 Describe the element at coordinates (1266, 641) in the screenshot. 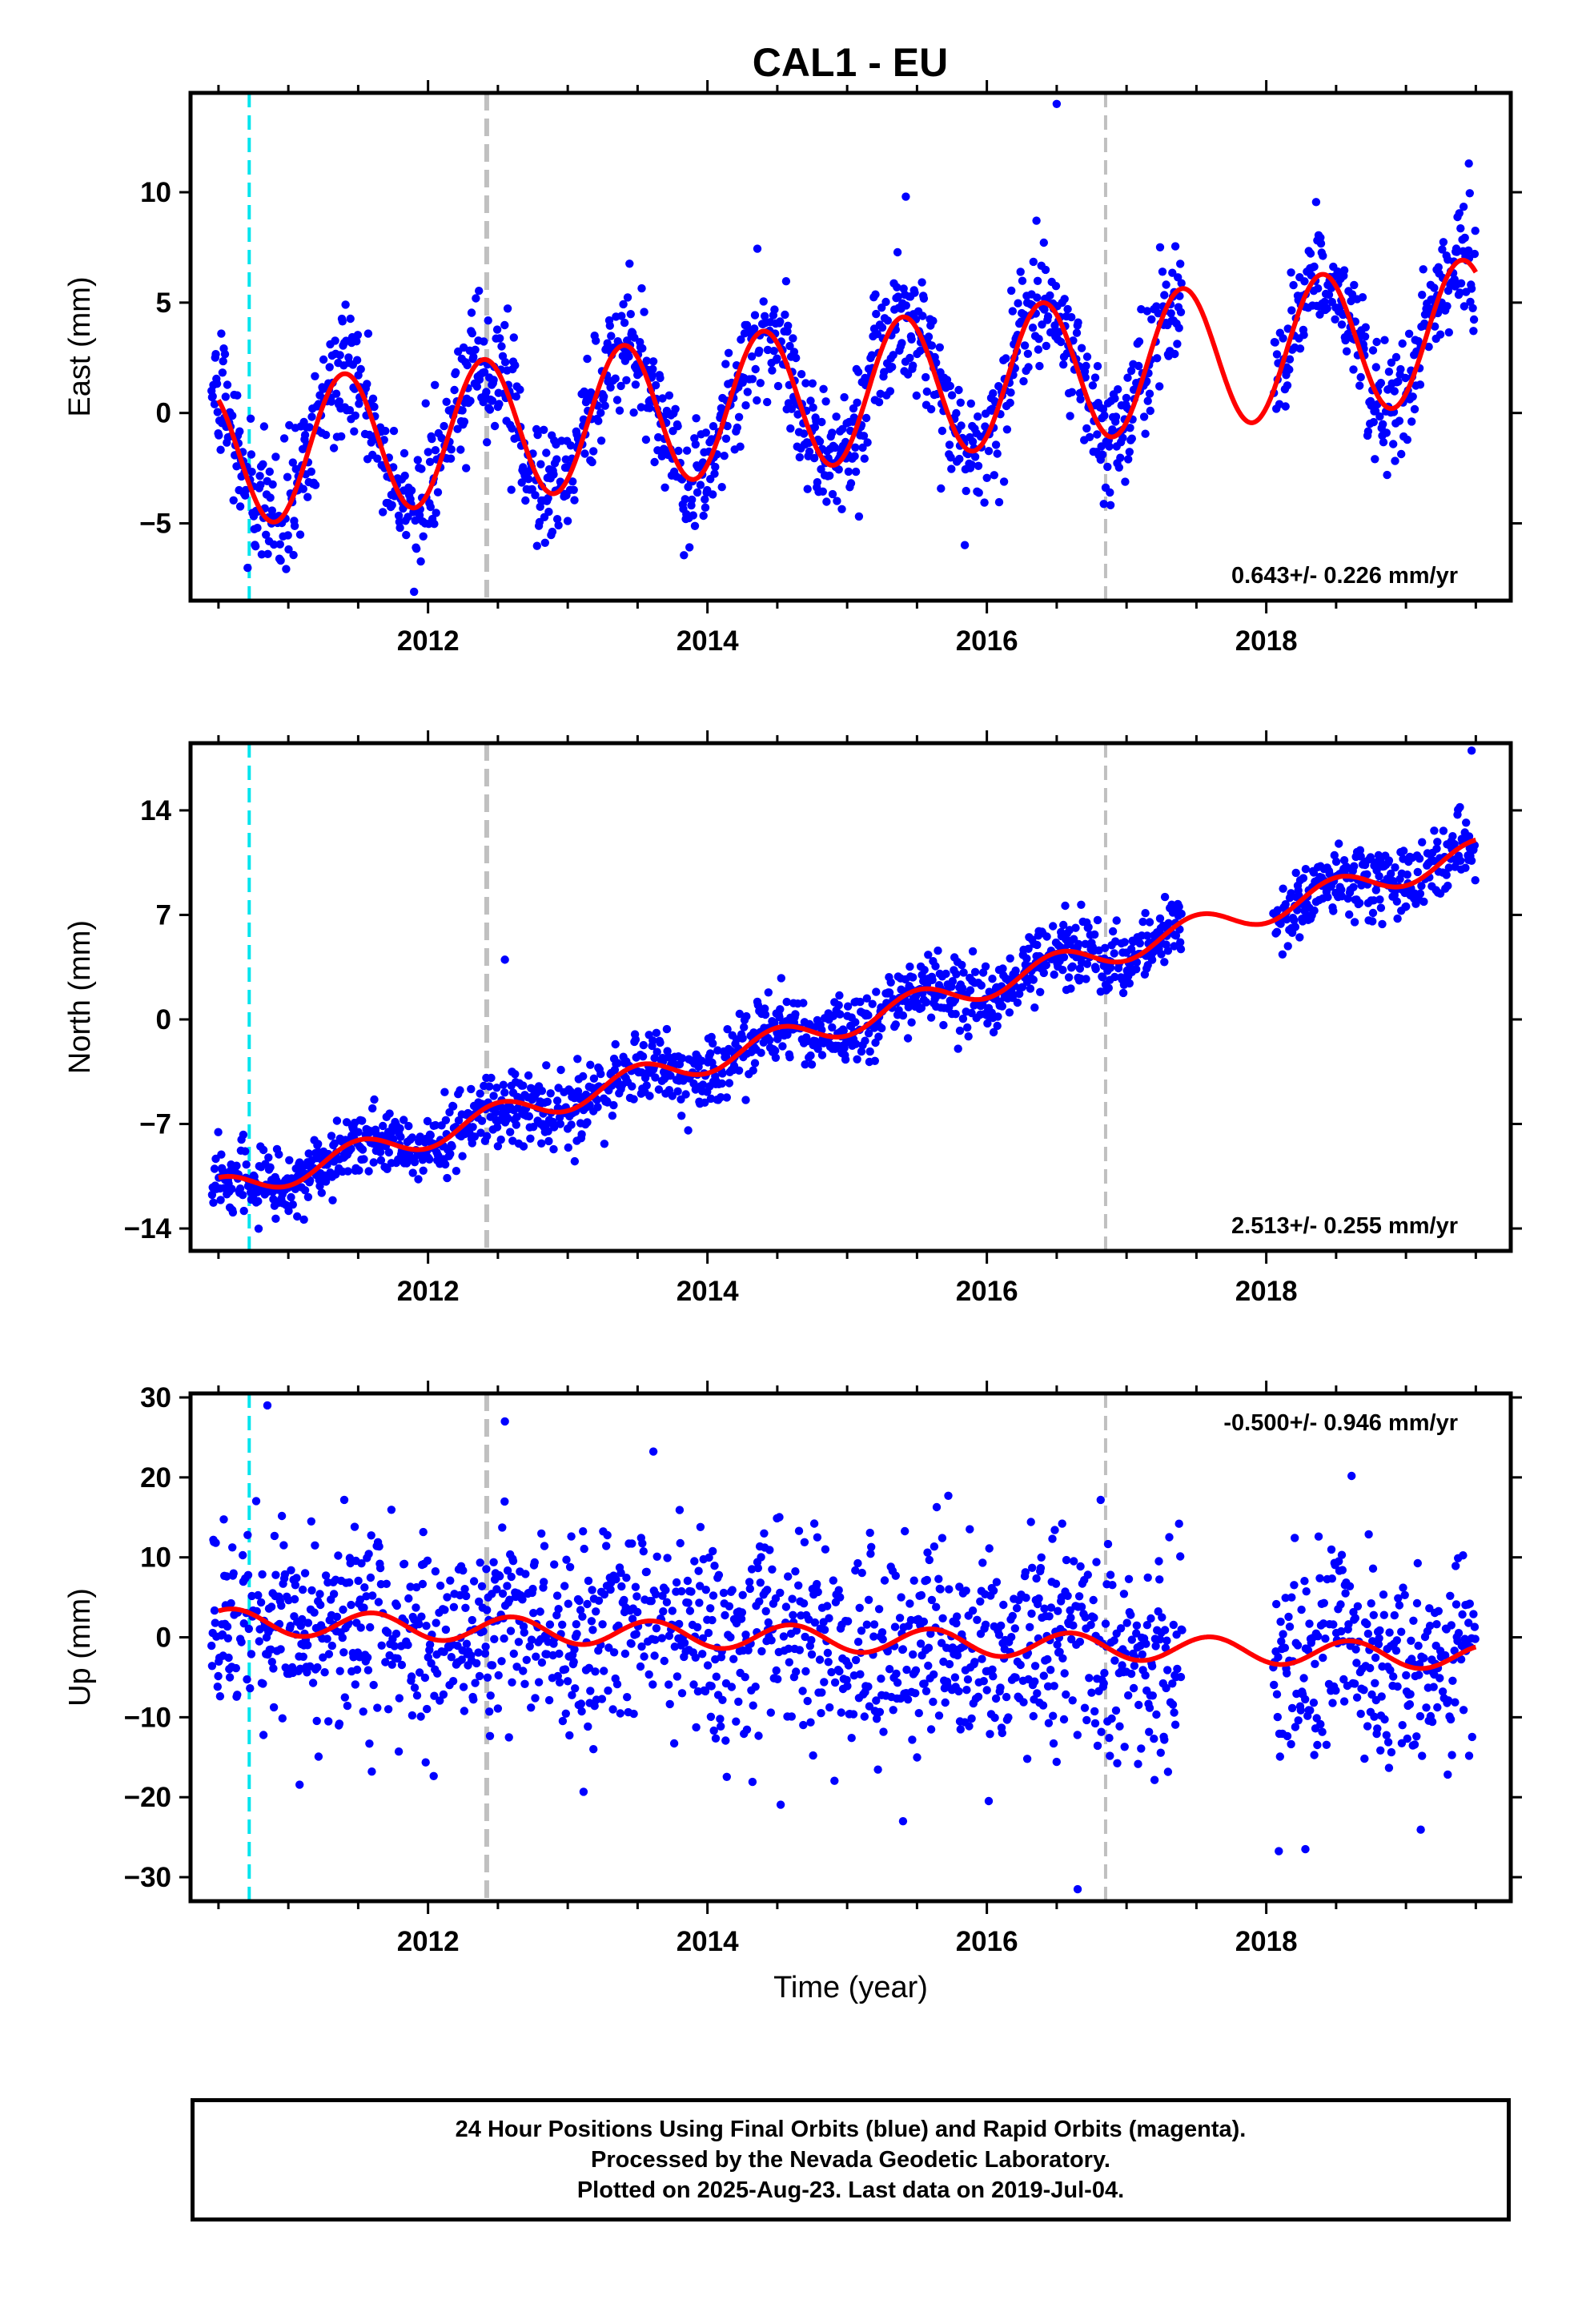

I see `x-tick-label: 2018` at that location.